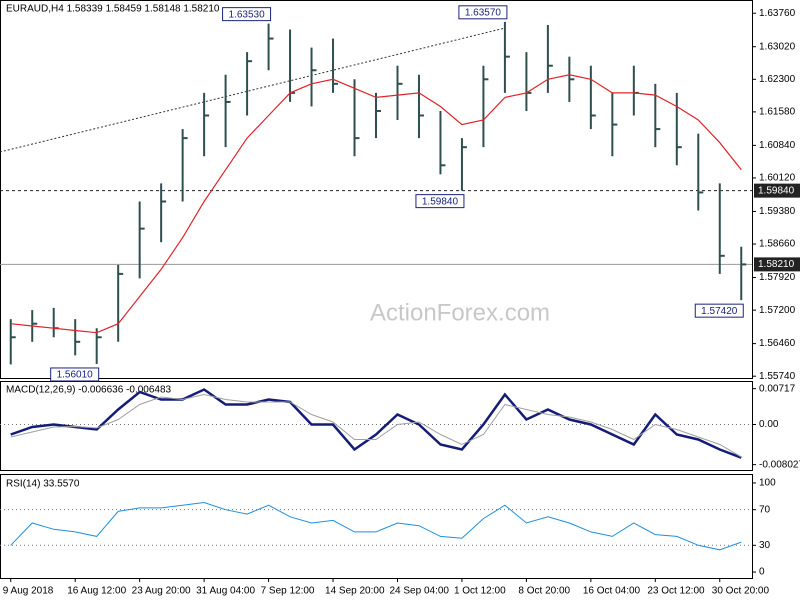 Image resolution: width=800 pixels, height=600 pixels. I want to click on y-tick-label: 1.60840, so click(777, 145).